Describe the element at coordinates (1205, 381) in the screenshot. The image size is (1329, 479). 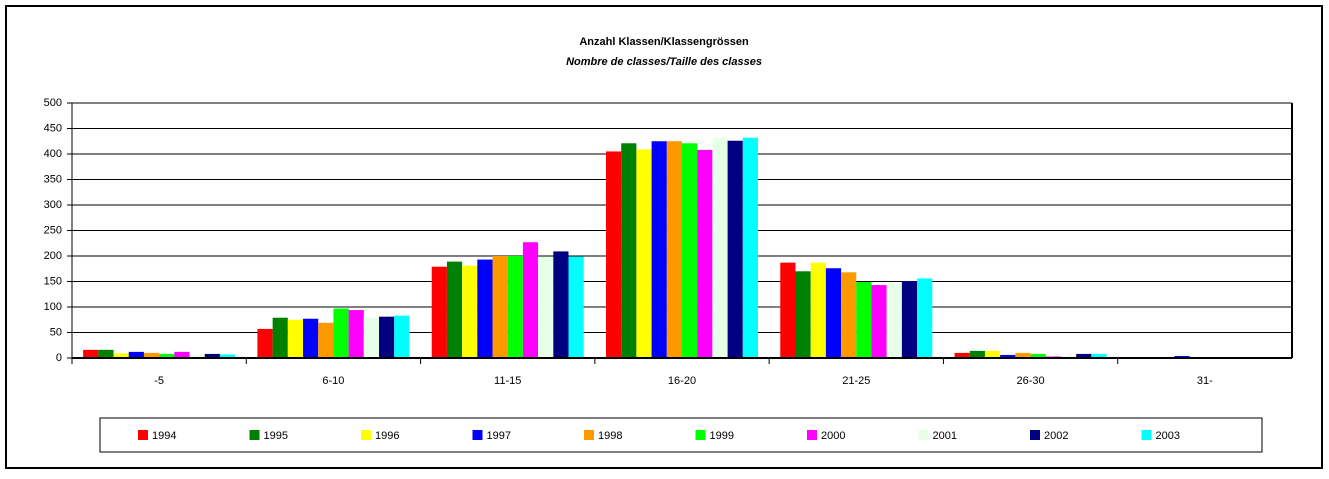
I see `x-tick-label: 31-` at that location.